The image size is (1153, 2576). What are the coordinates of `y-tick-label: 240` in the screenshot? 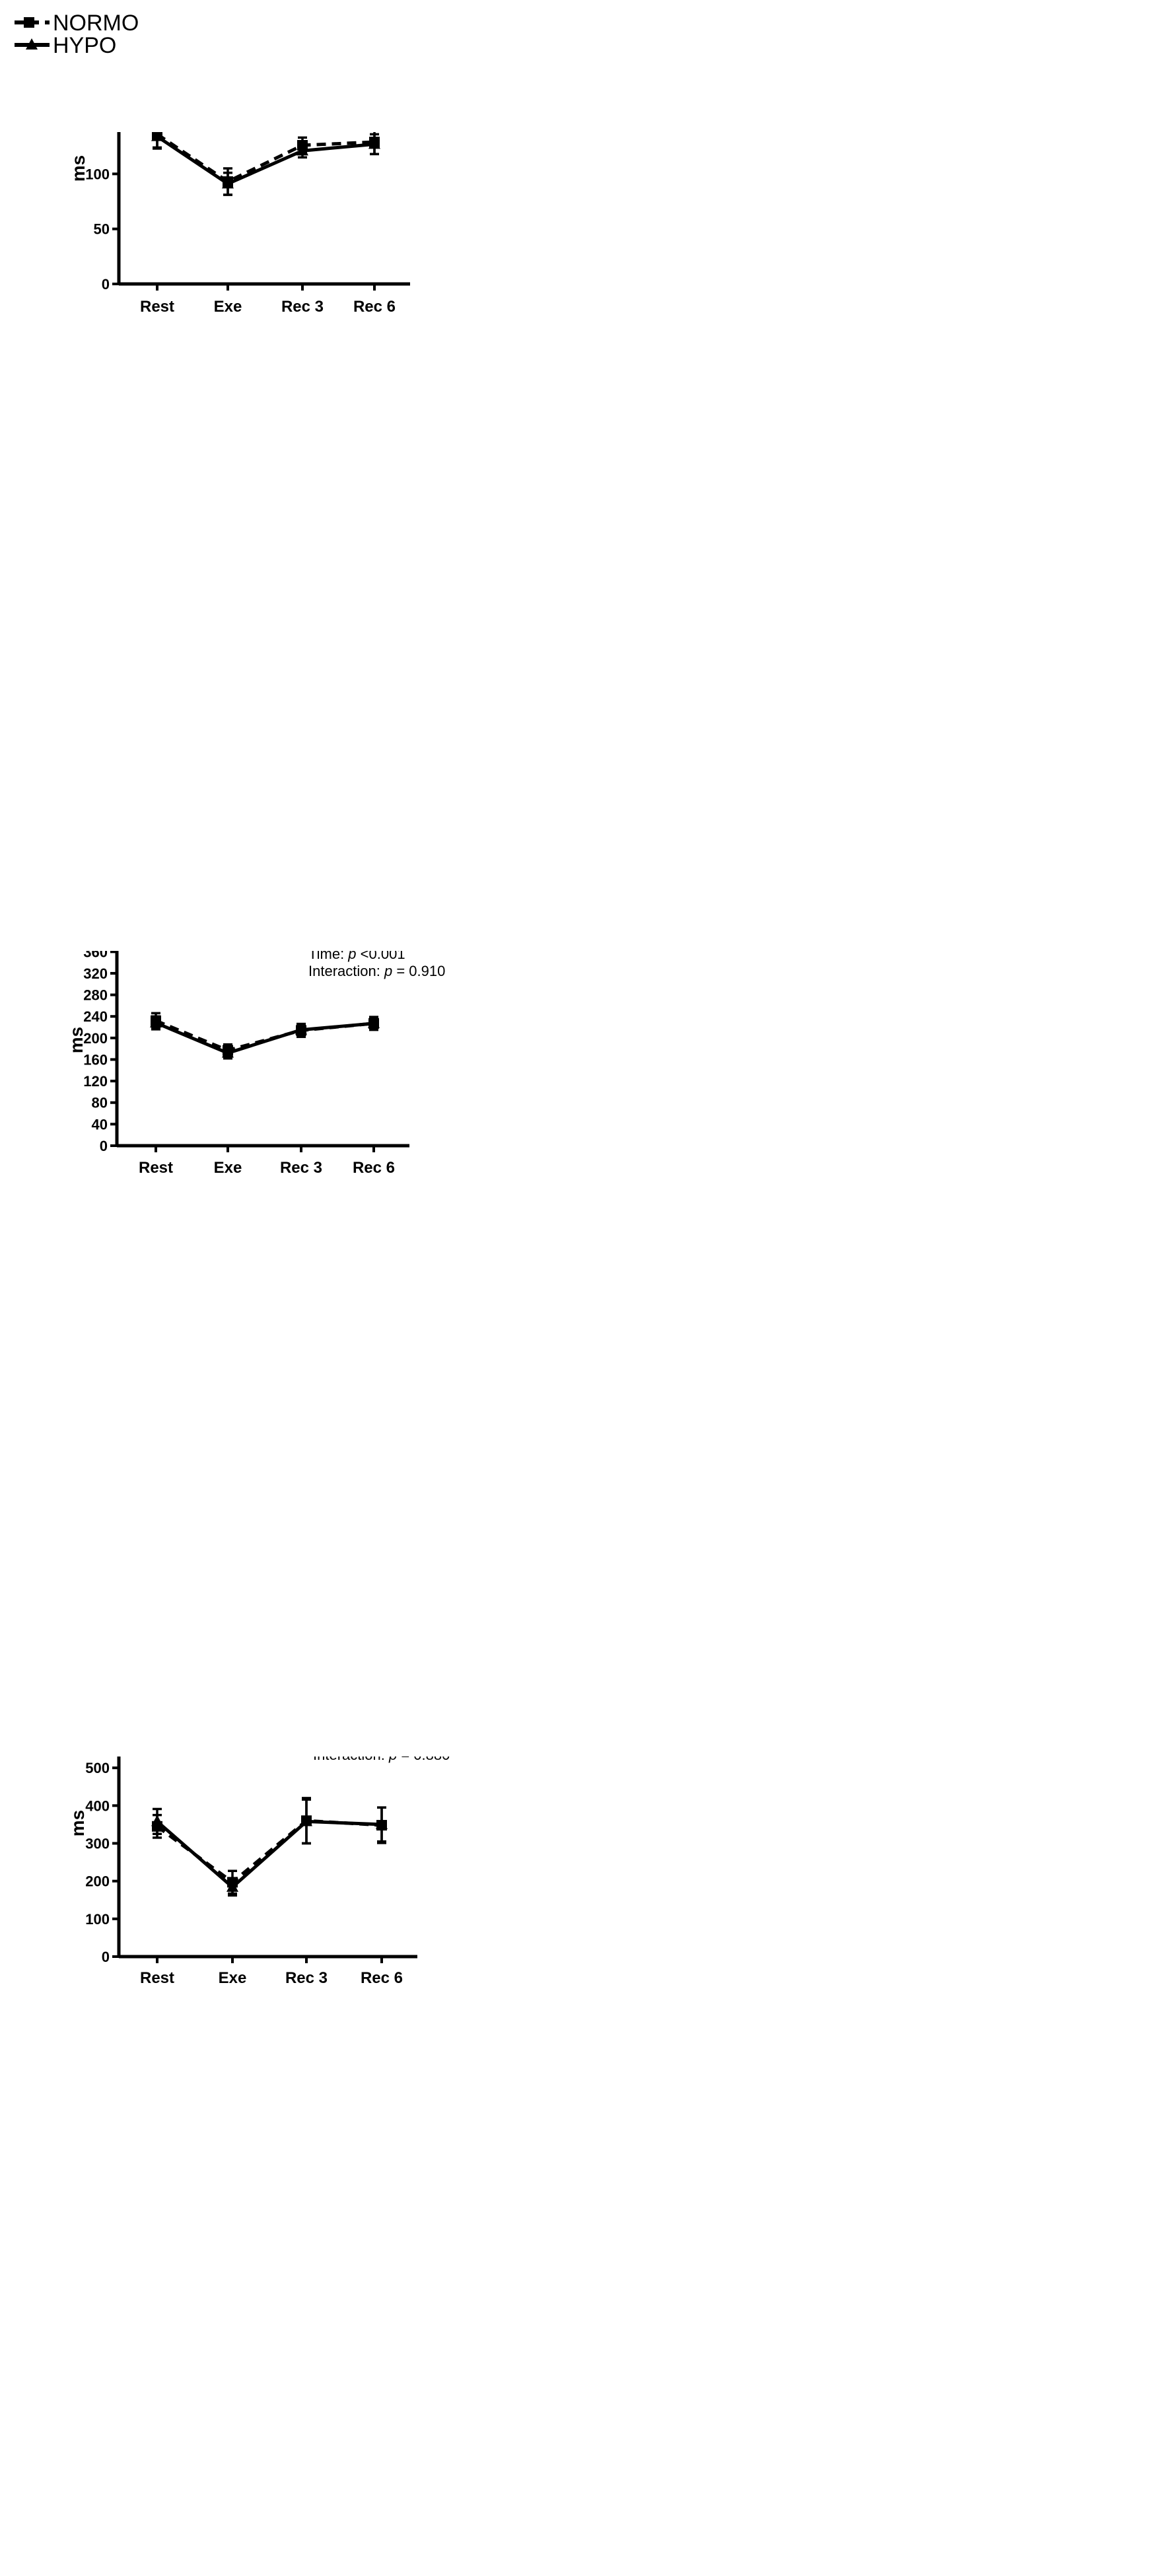 It's located at (95, 1017).